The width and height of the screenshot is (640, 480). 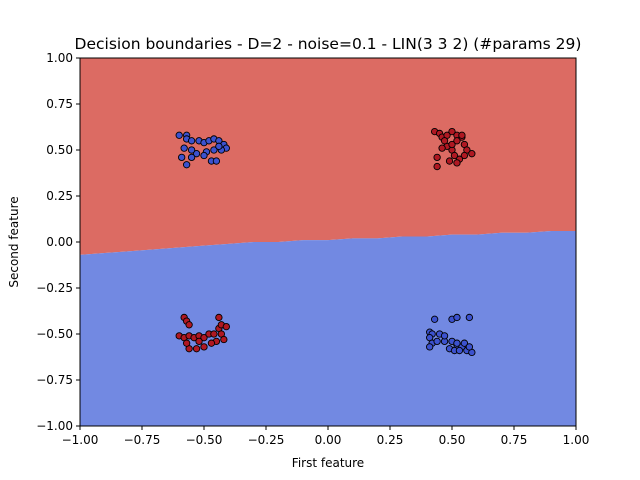 What do you see at coordinates (59, 58) in the screenshot?
I see `y-tick-label: 1.00` at bounding box center [59, 58].